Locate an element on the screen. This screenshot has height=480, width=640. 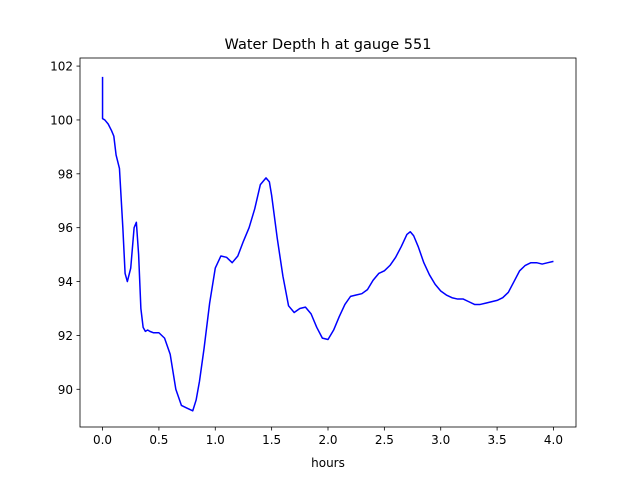
x-tick-label: 0.5 is located at coordinates (158, 440).